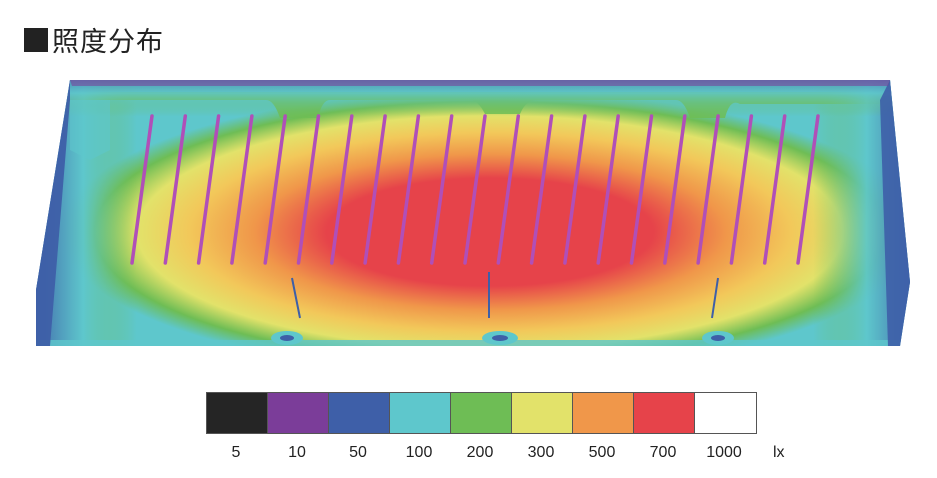 This screenshot has height=478, width=937. What do you see at coordinates (541, 452) in the screenshot?
I see `legend-label-300: 300` at bounding box center [541, 452].